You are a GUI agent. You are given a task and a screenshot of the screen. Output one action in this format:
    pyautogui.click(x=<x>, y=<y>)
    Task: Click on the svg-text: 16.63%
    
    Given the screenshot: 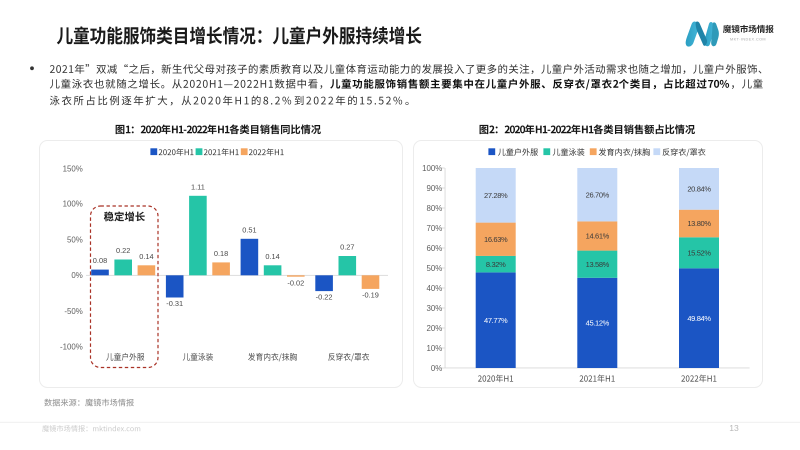 What is the action you would take?
    pyautogui.click(x=496, y=239)
    